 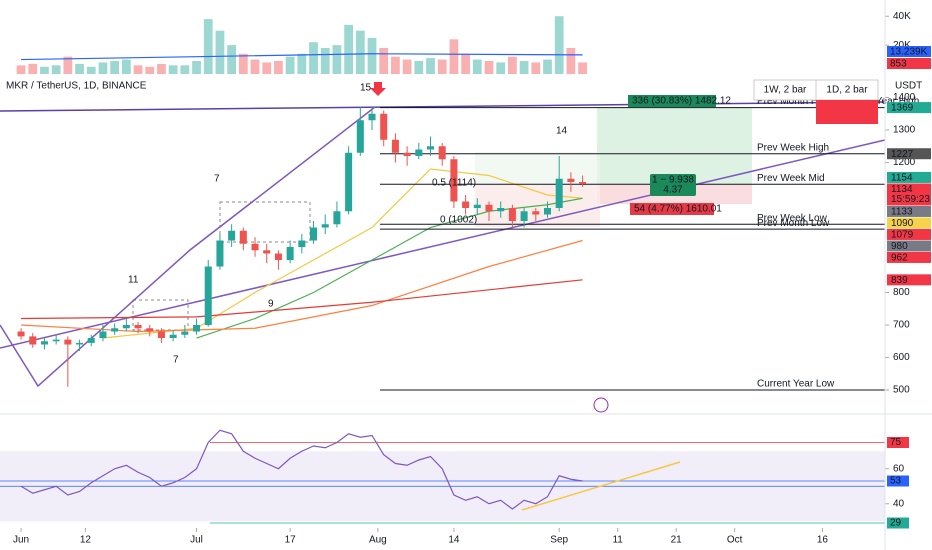 What do you see at coordinates (902, 16) in the screenshot?
I see `y-tick-label: 40K` at bounding box center [902, 16].